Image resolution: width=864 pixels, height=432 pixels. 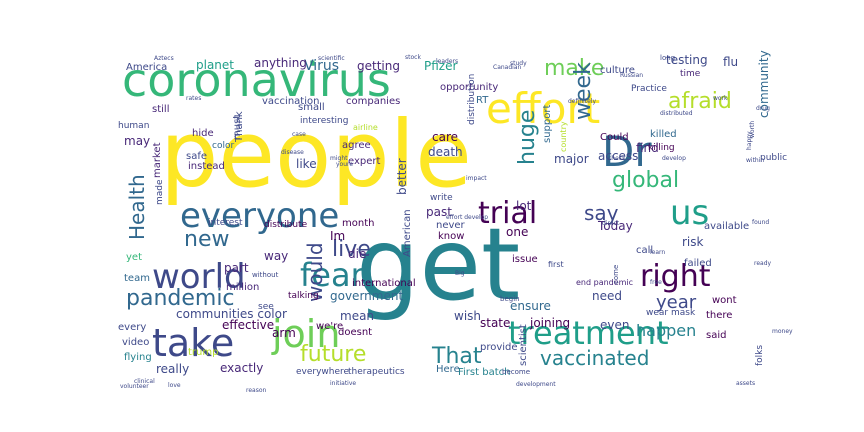 What do you see at coordinates (248, 325) in the screenshot?
I see `cloud-word: effective` at bounding box center [248, 325].